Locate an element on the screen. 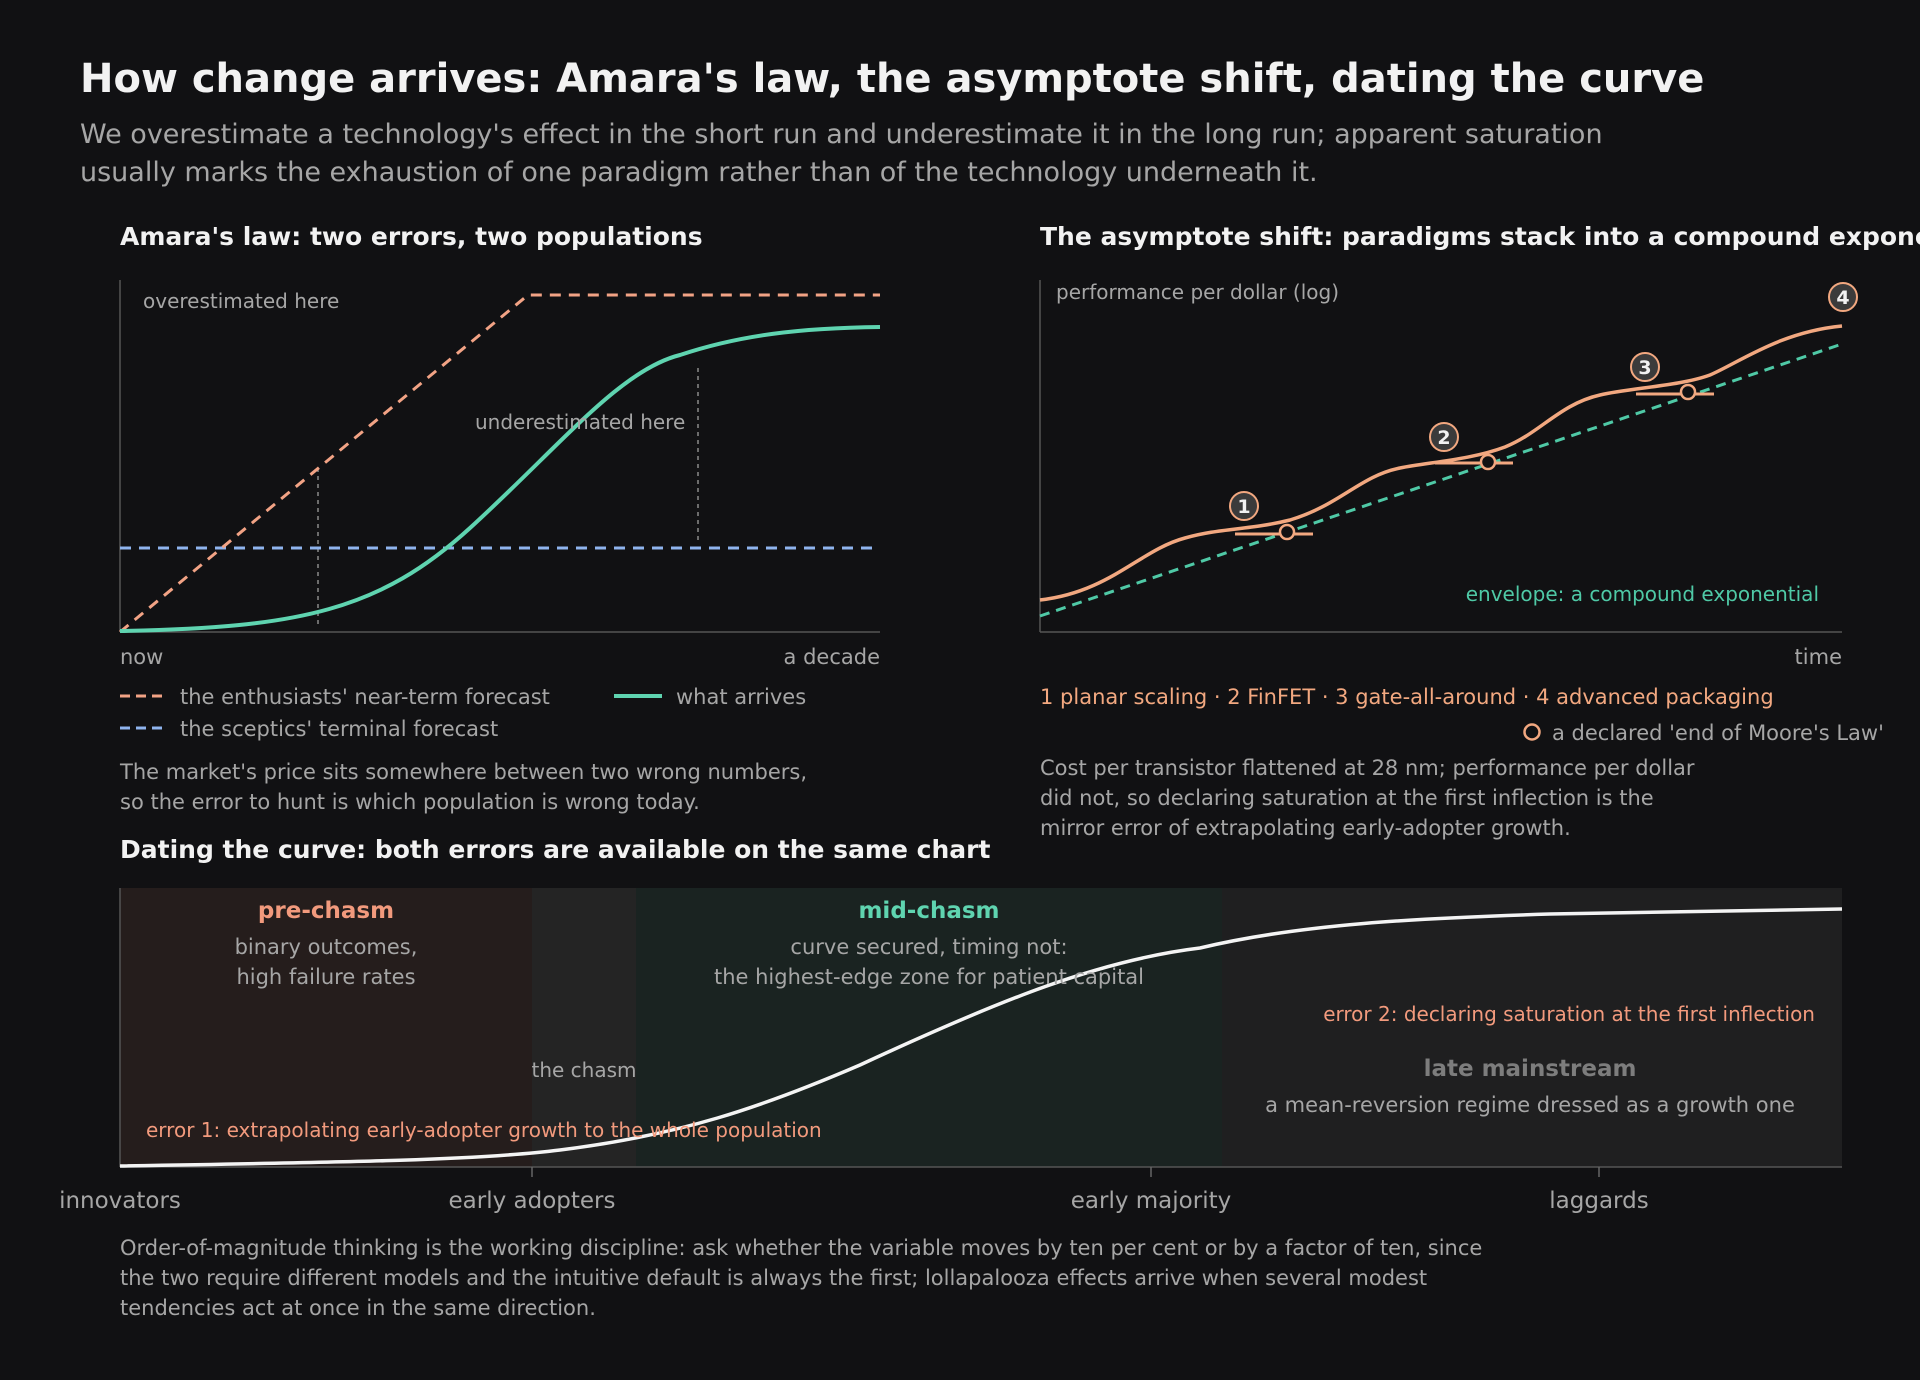 The image size is (1920, 1380). paradigm-badge-4: 4 is located at coordinates (1843, 297).